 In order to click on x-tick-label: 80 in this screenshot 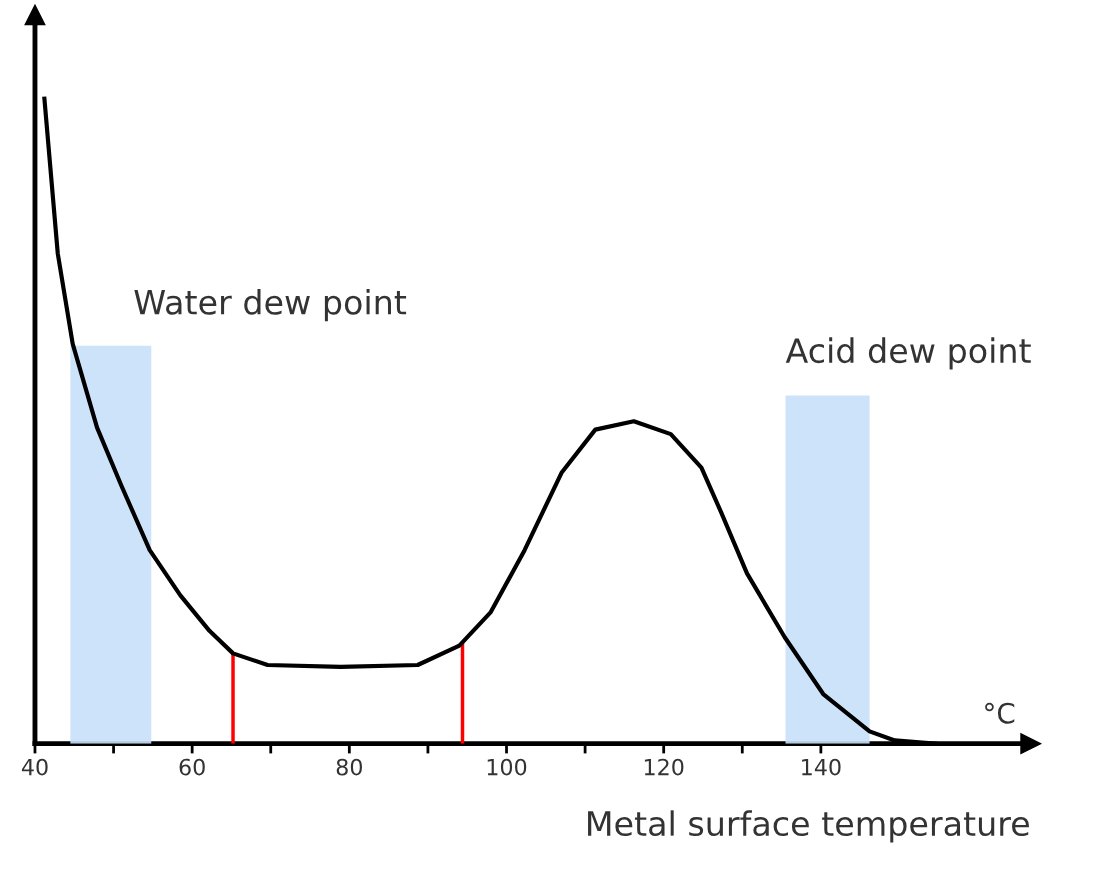, I will do `click(349, 767)`.